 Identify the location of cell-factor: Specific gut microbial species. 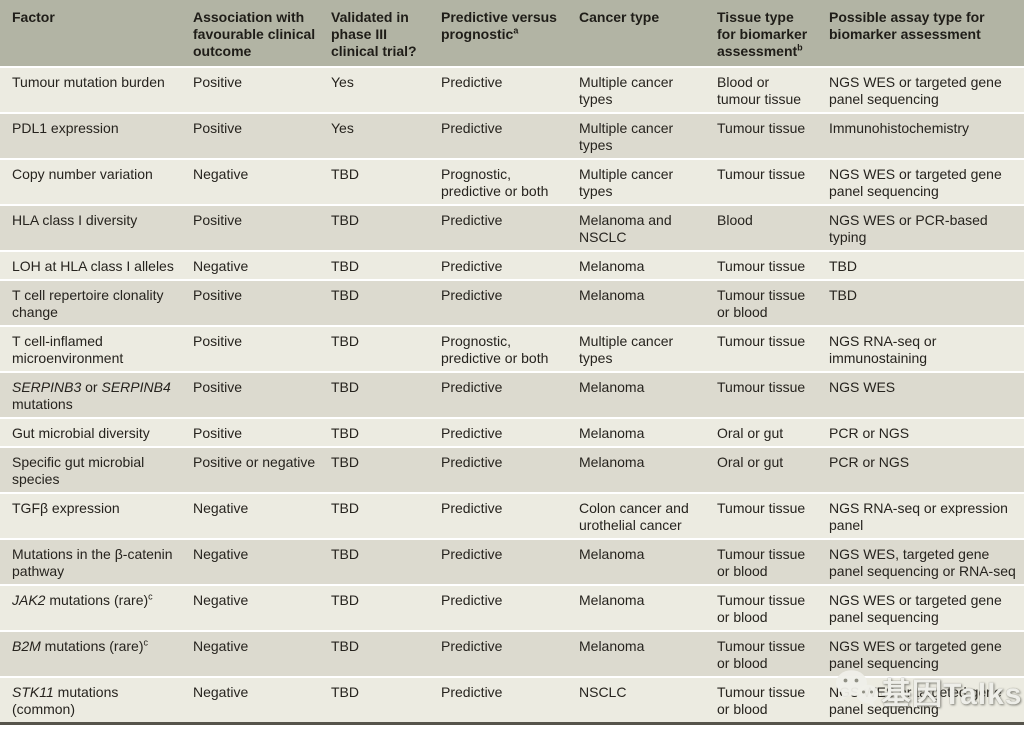
(93, 471).